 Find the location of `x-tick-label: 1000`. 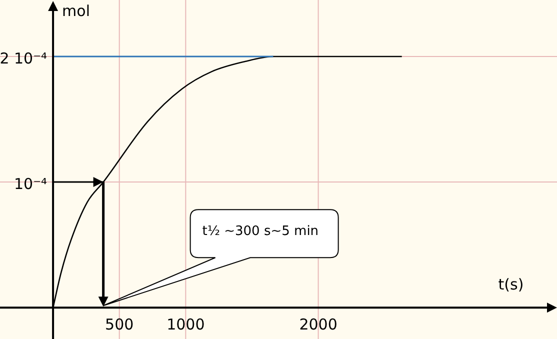

x-tick-label: 1000 is located at coordinates (185, 325).